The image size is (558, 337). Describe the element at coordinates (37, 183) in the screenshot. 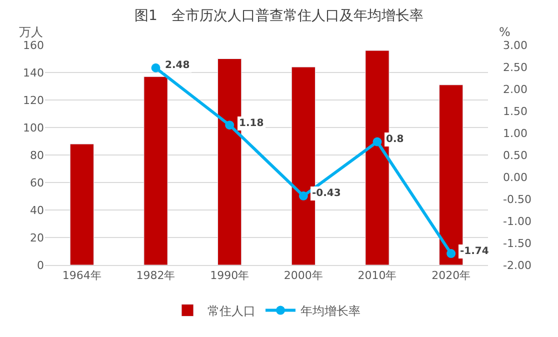

I see `y-tick-label: 60` at that location.